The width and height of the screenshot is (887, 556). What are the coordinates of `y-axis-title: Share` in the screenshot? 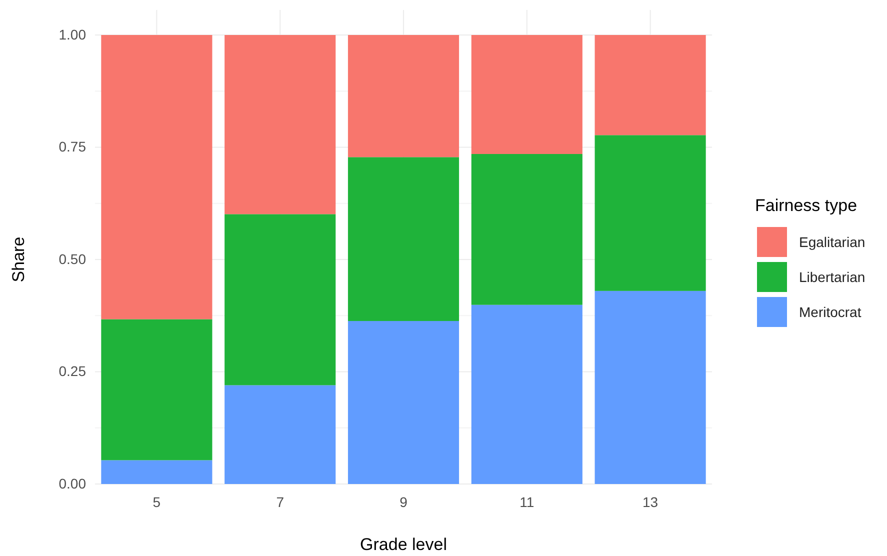 It's located at (18, 259).